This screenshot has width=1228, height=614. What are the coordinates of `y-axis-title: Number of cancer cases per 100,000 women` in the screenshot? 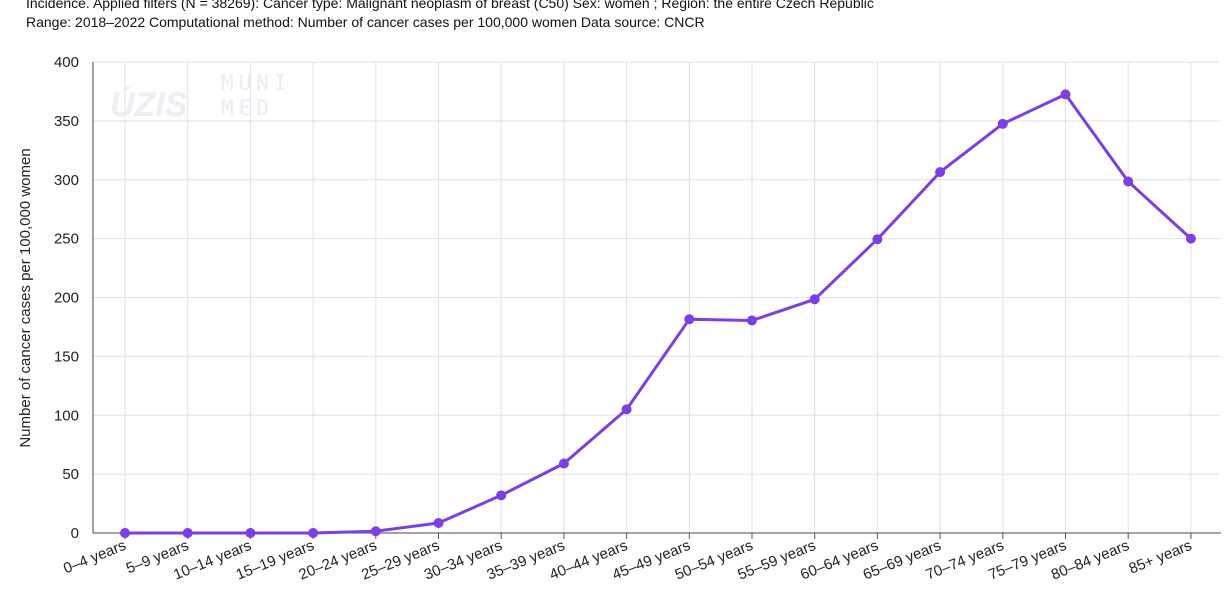 It's located at (25, 297).